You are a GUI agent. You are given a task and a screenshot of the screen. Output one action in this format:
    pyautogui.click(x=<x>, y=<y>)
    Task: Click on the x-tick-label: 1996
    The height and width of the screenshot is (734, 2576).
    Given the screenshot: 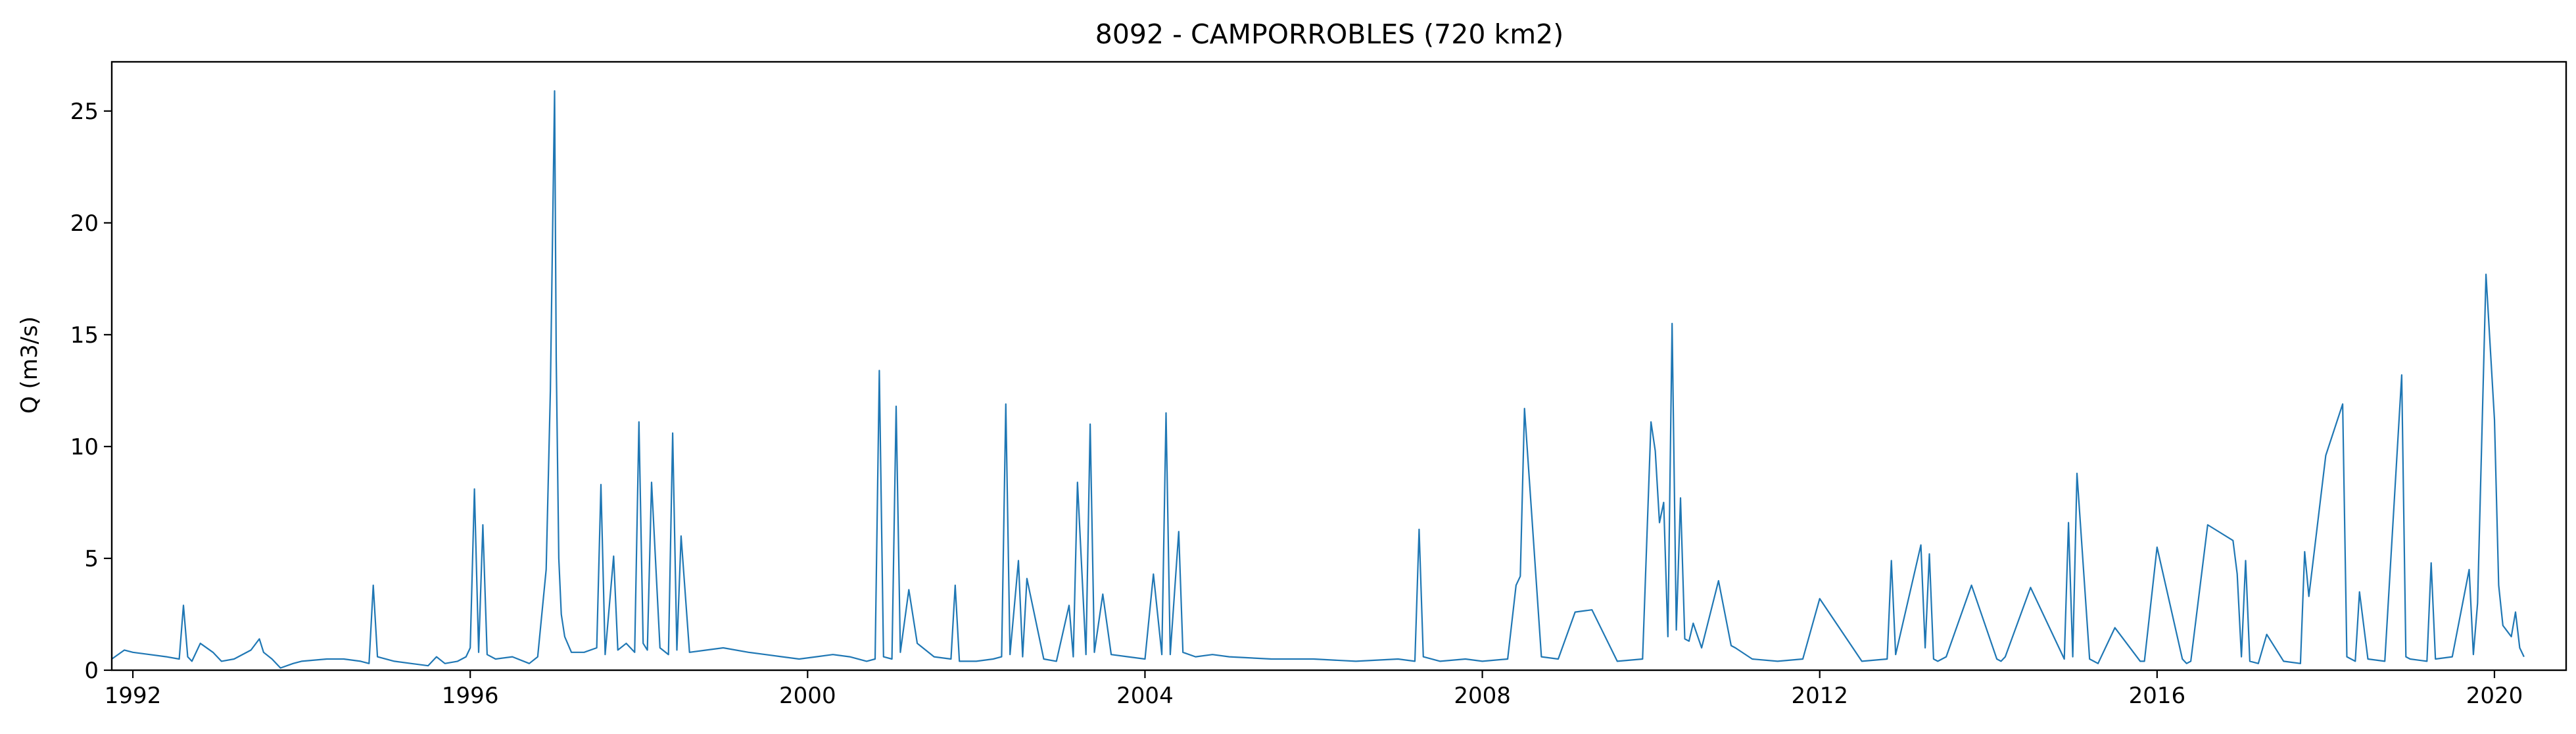 What is the action you would take?
    pyautogui.click(x=471, y=696)
    